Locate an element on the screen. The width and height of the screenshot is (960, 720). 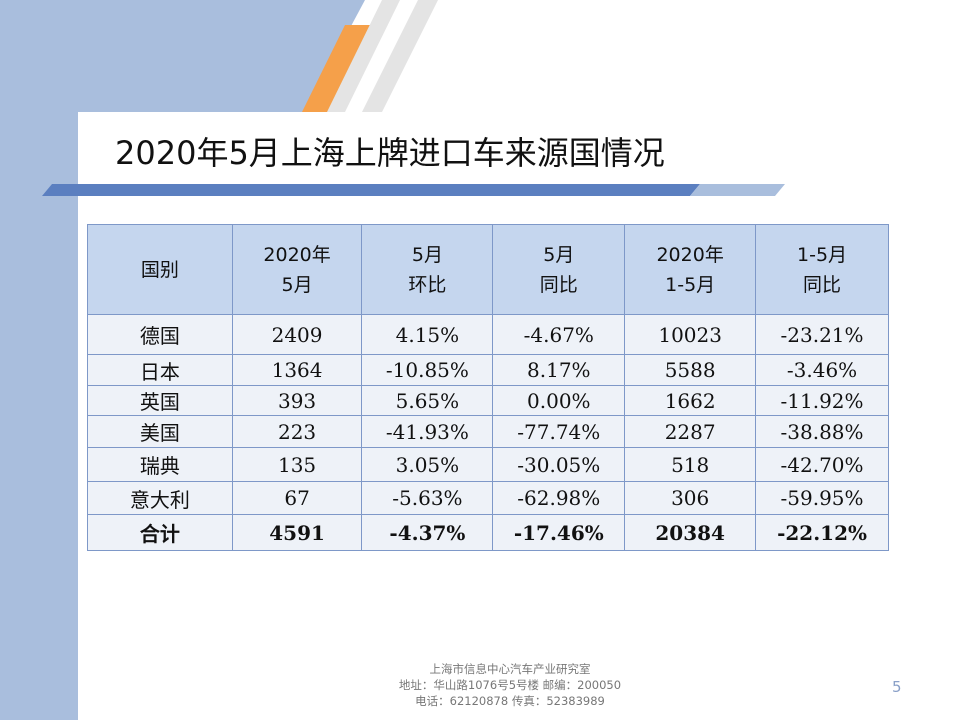
cell-total-ytd: 20384 is located at coordinates (690, 532).